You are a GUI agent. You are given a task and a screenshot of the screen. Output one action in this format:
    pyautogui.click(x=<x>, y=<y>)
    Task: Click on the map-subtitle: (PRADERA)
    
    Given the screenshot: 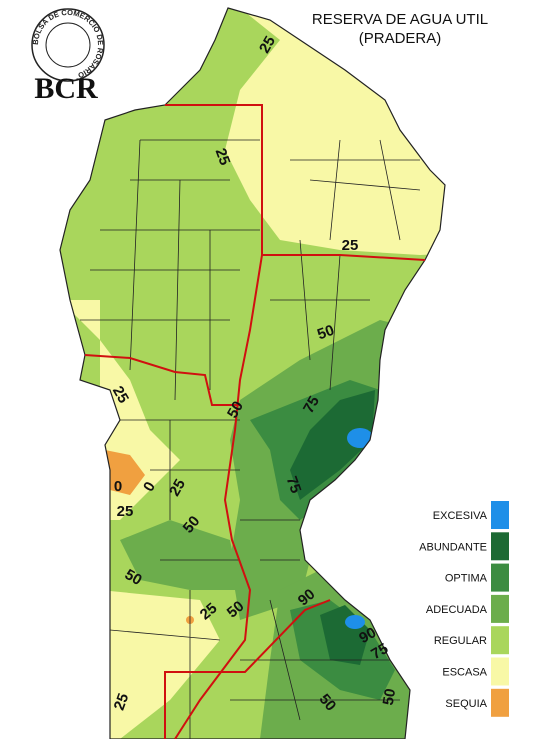 What is the action you would take?
    pyautogui.click(x=400, y=38)
    